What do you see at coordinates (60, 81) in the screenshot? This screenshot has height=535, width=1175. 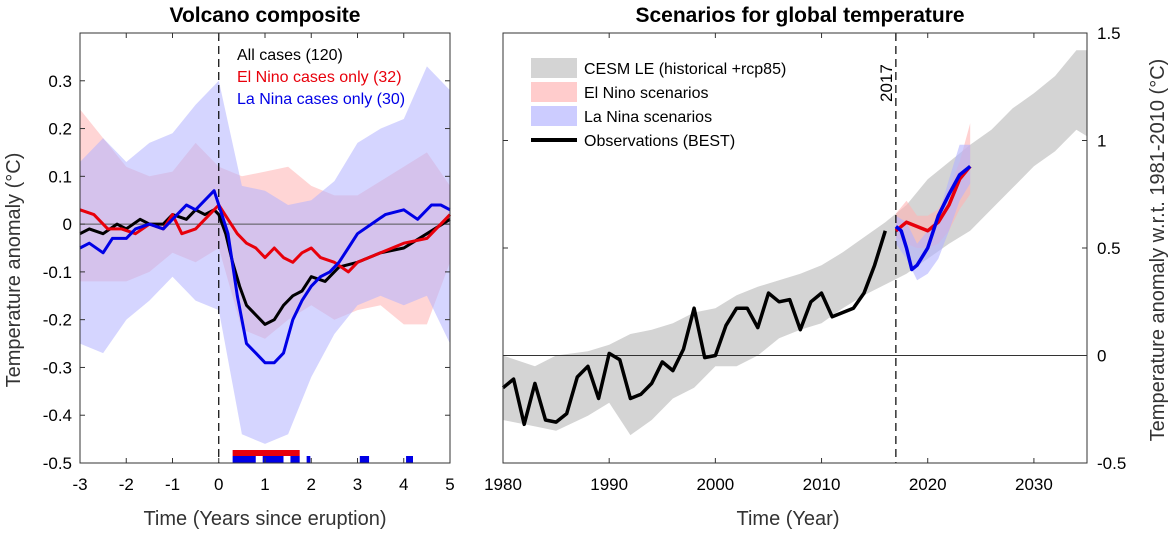 I see `panel1-y-tick-label: 0.3` at bounding box center [60, 81].